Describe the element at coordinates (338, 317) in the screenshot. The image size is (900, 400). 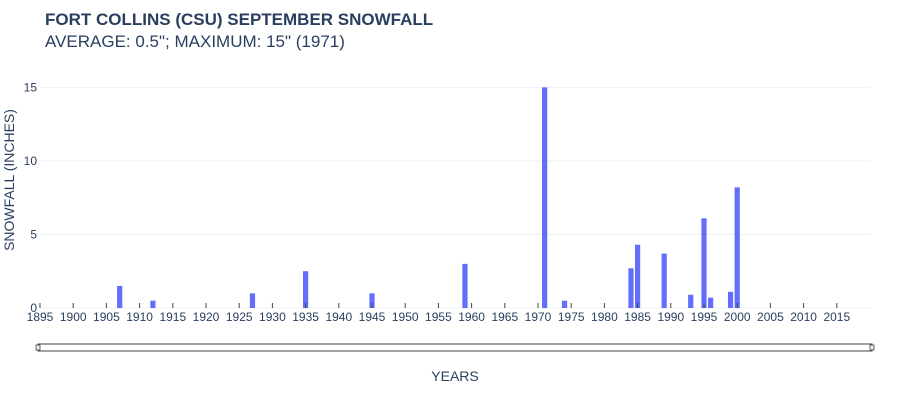
I see `x-tick-label: 1940` at that location.